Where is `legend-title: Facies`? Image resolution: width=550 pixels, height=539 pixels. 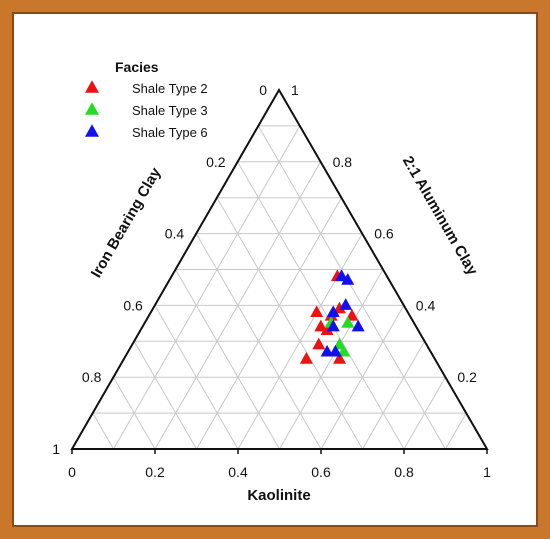 legend-title: Facies is located at coordinates (137, 67).